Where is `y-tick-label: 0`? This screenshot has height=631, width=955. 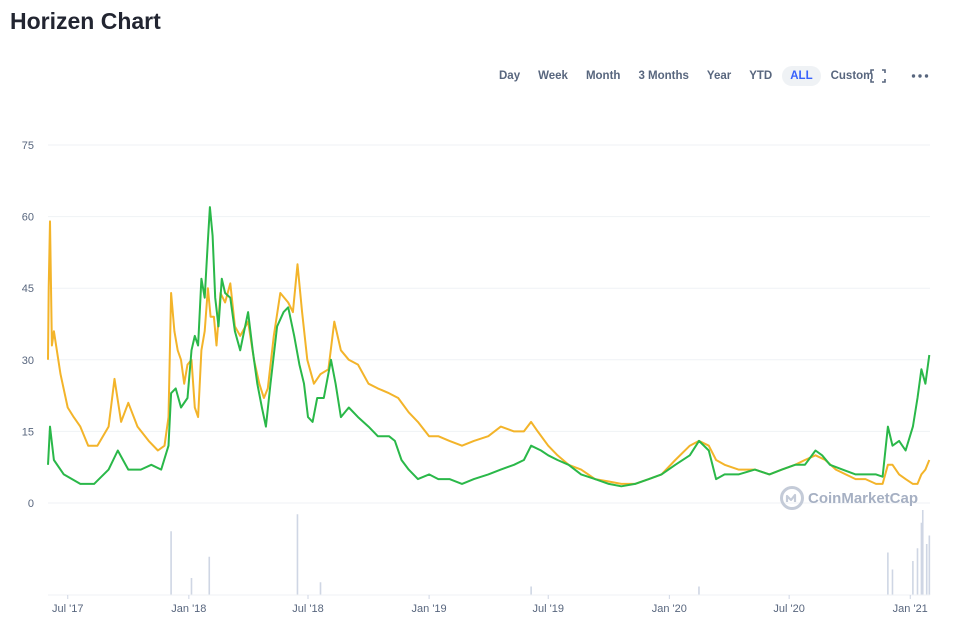 y-tick-label: 0 is located at coordinates (31, 504).